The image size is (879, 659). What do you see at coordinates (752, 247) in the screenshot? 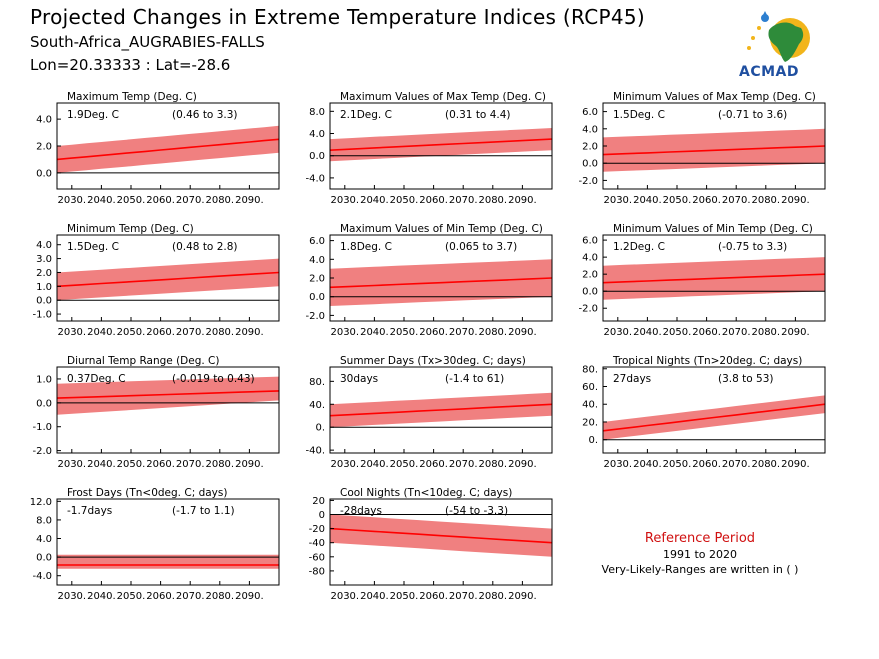
I see `likely-range-label: (-0.75 to 3.3)` at bounding box center [752, 247].